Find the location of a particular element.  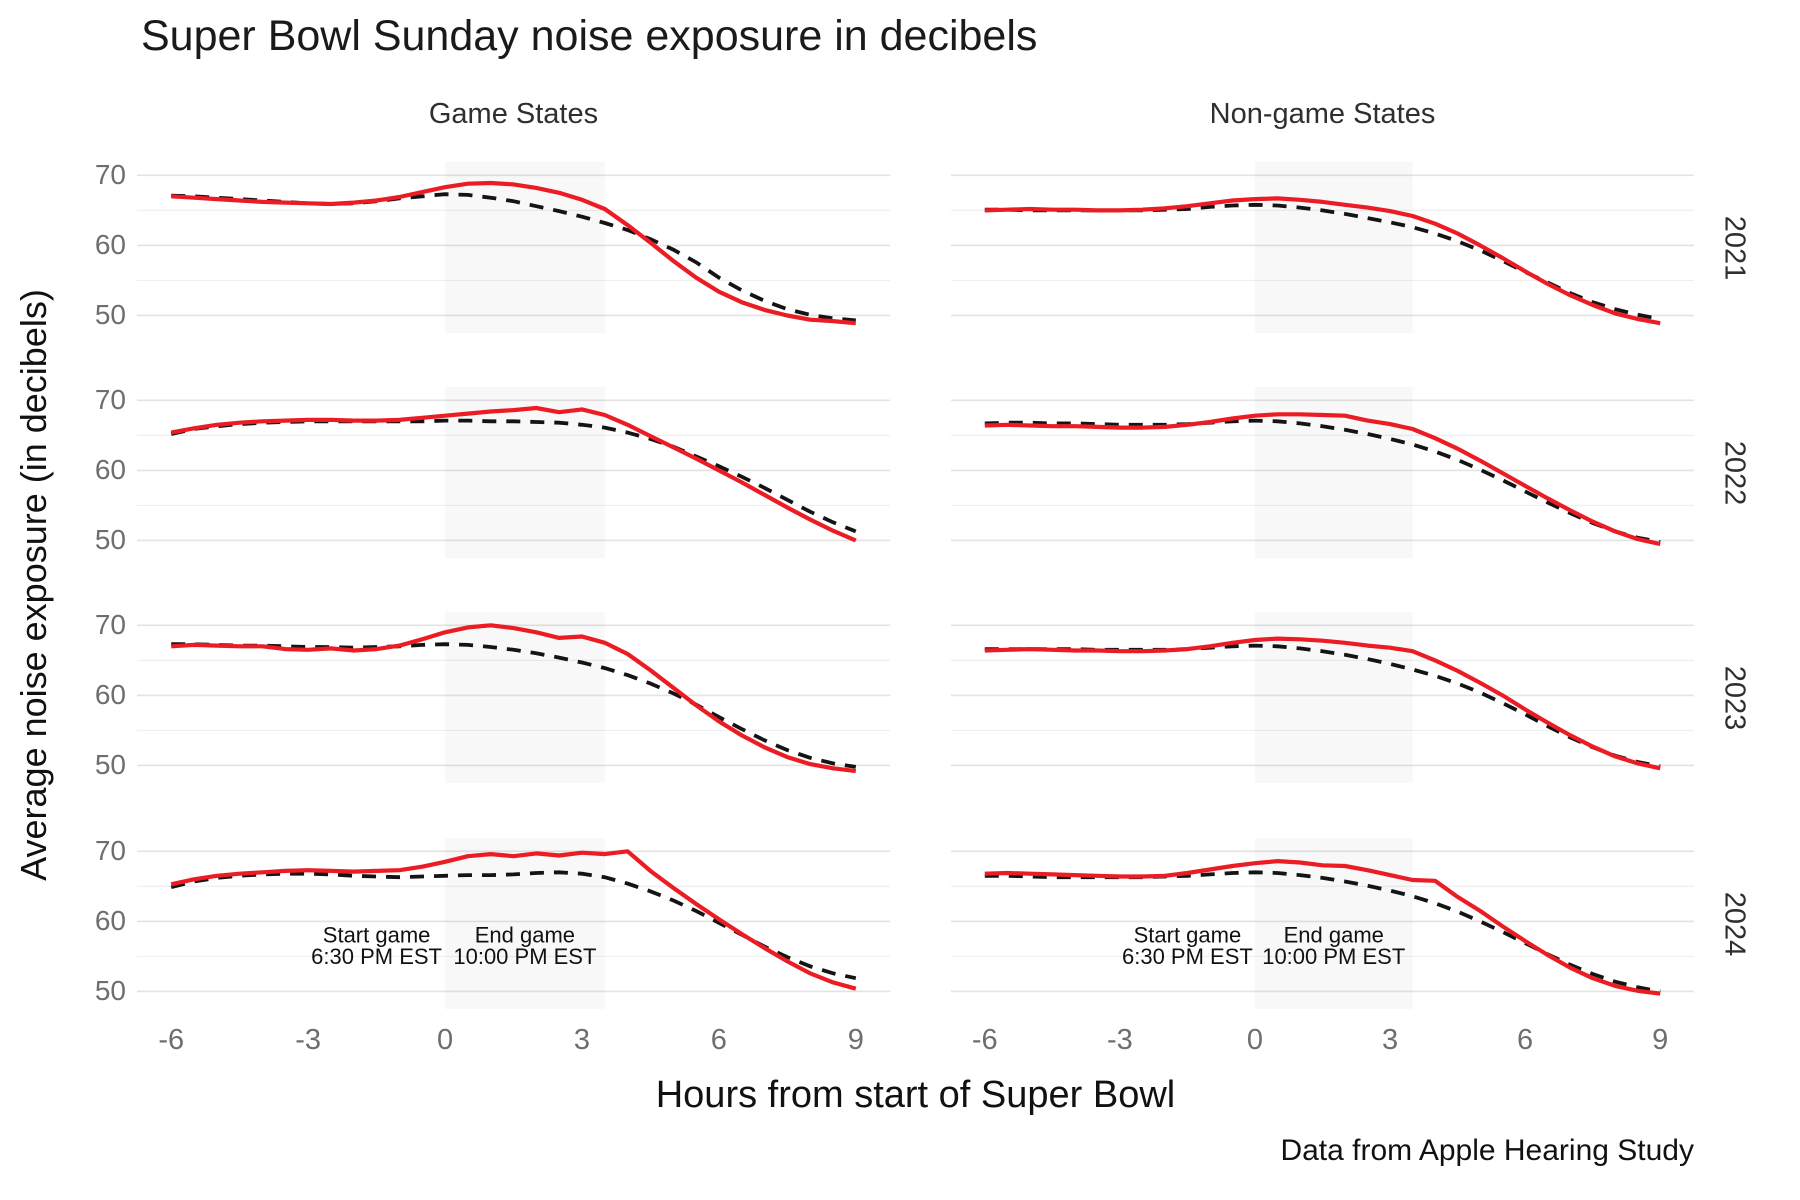

facet-row-label-2023: 2023 is located at coordinates (1734, 697).